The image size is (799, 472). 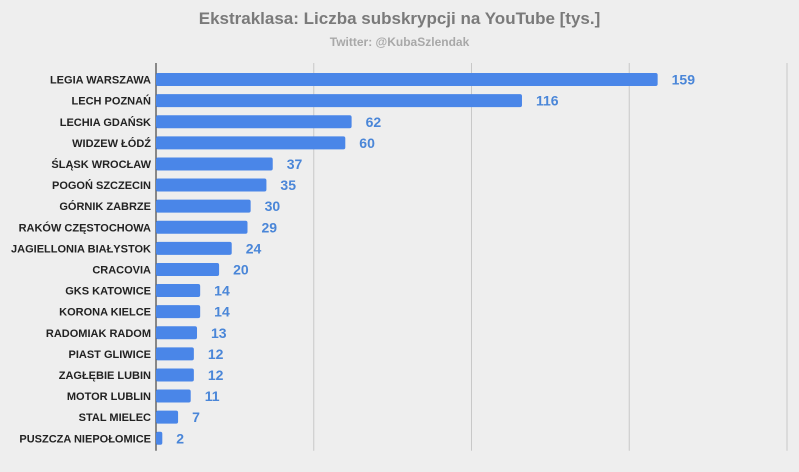 What do you see at coordinates (105, 376) in the screenshot?
I see `category-label: ZAGŁĘBIE LUBIN` at bounding box center [105, 376].